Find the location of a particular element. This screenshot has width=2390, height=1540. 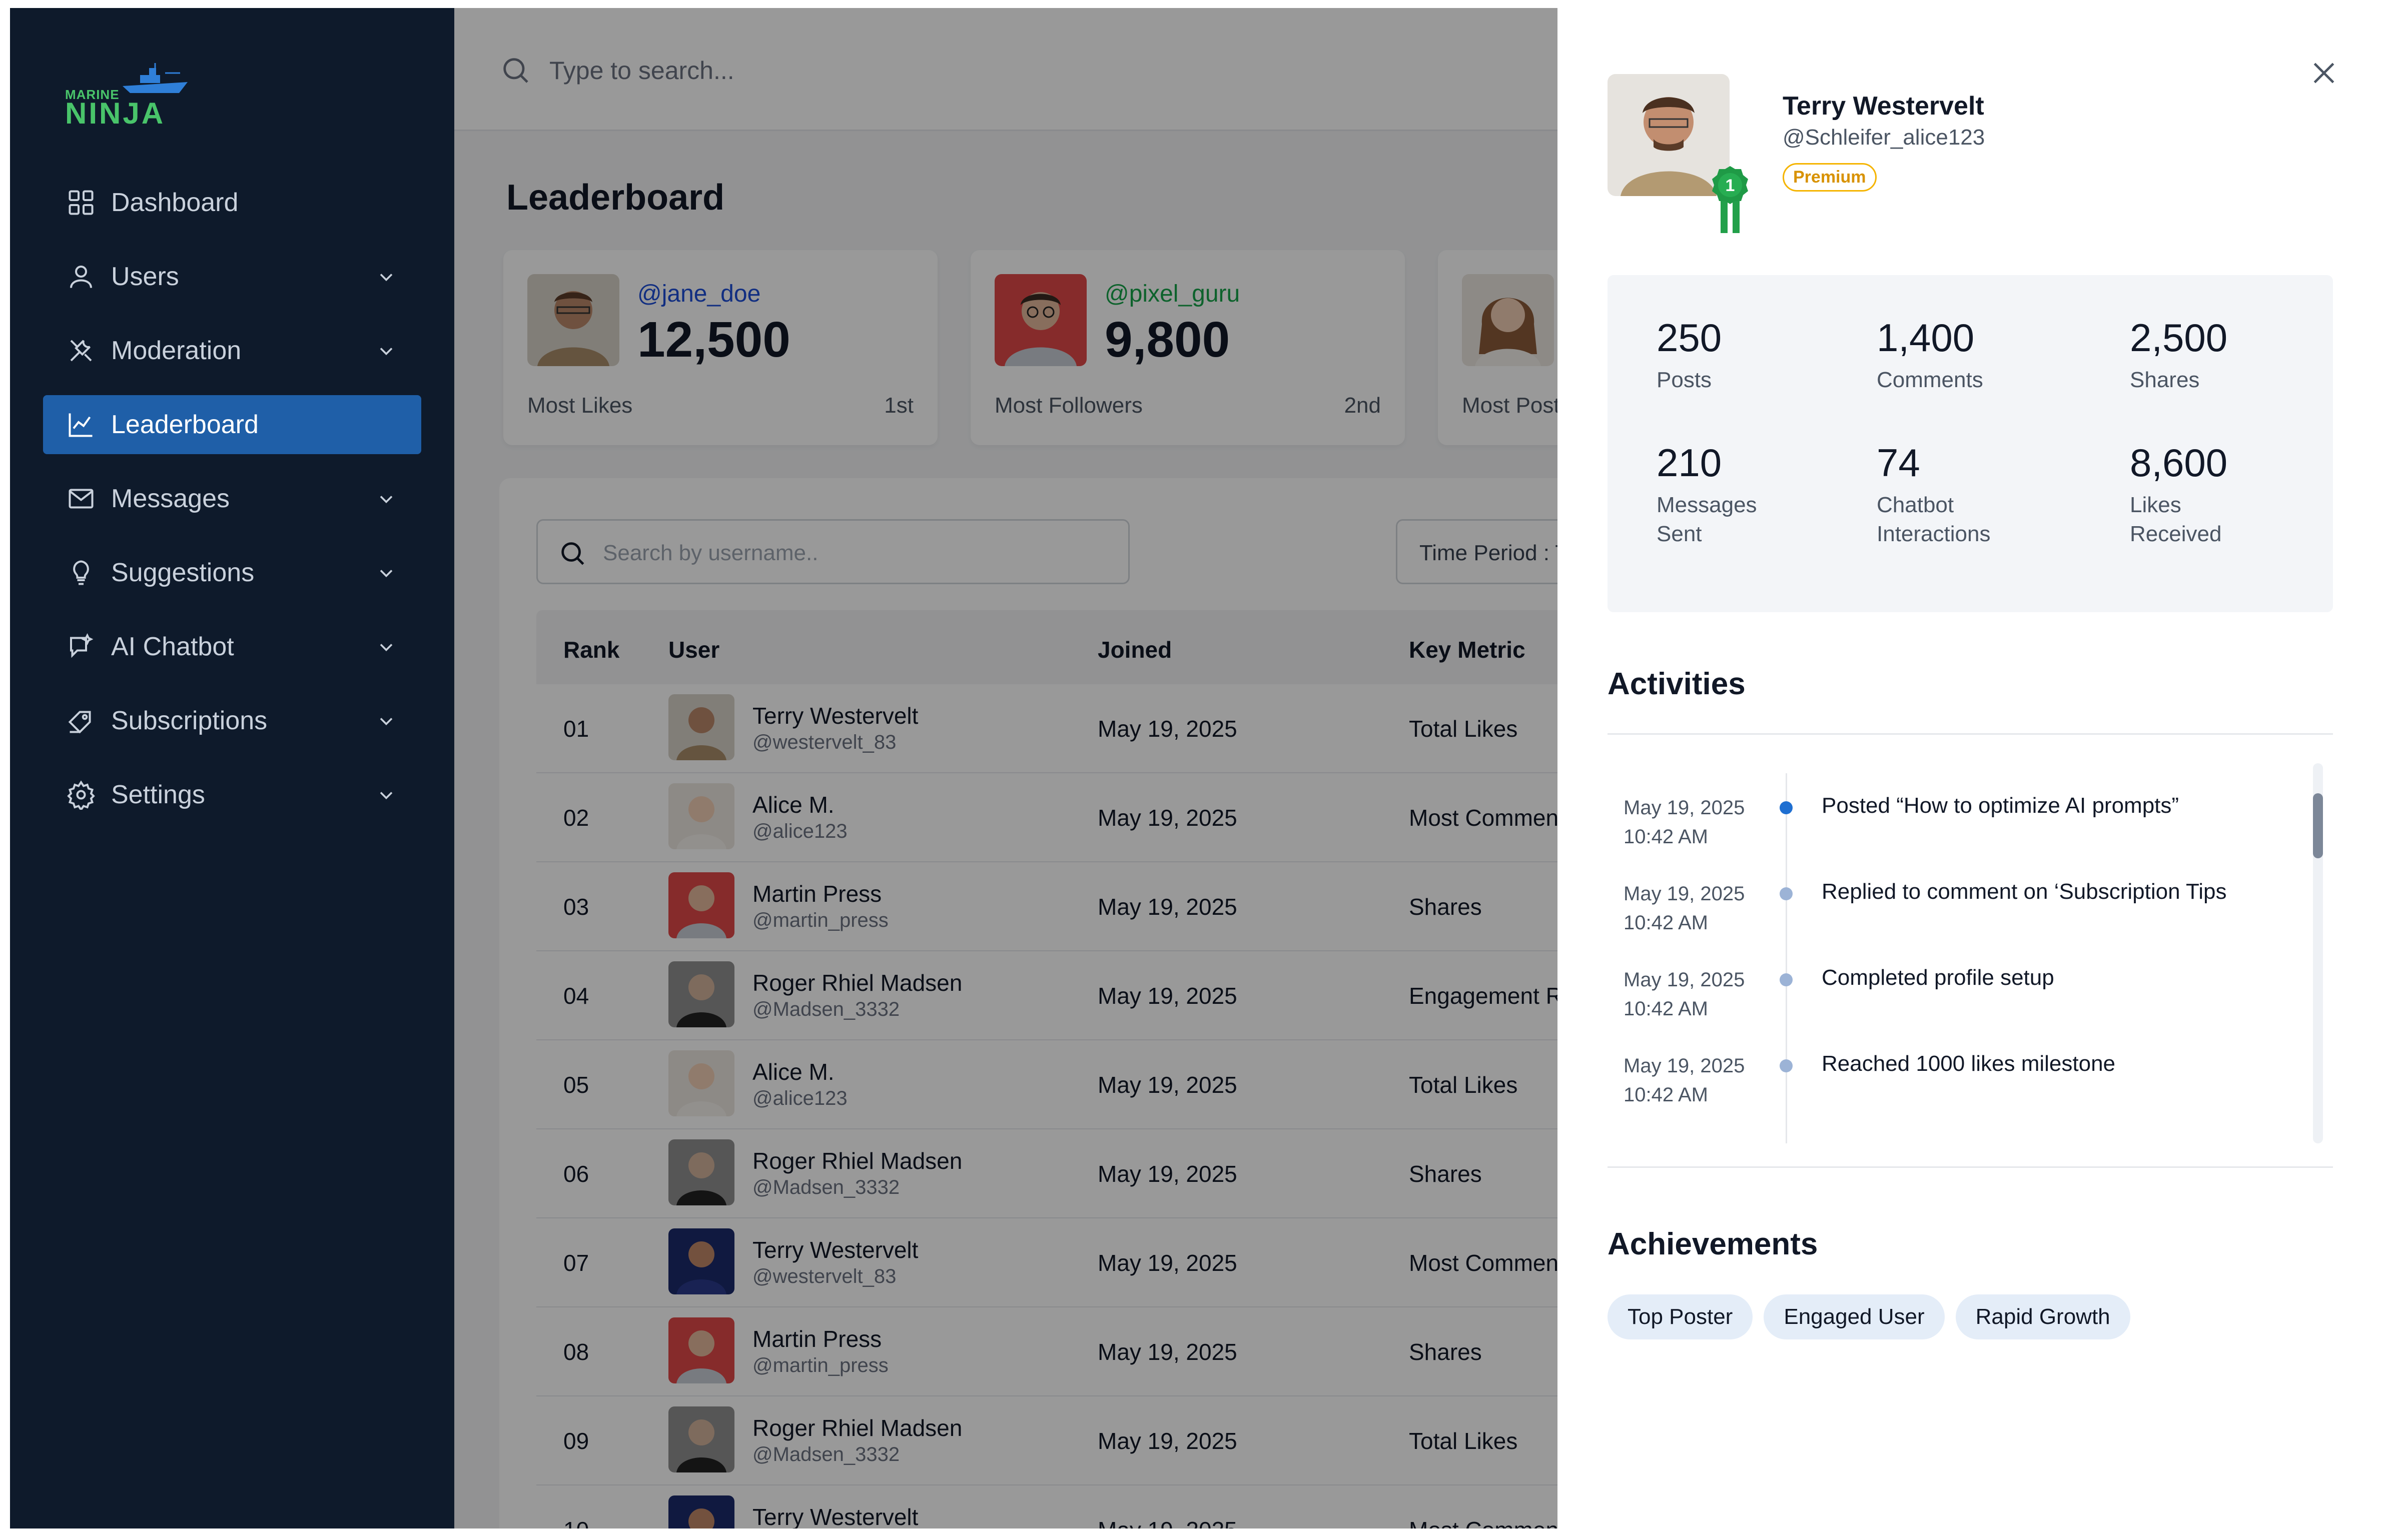

top-card-likes: @jane_doe 12,500 Most Likes 1st is located at coordinates (720, 348).